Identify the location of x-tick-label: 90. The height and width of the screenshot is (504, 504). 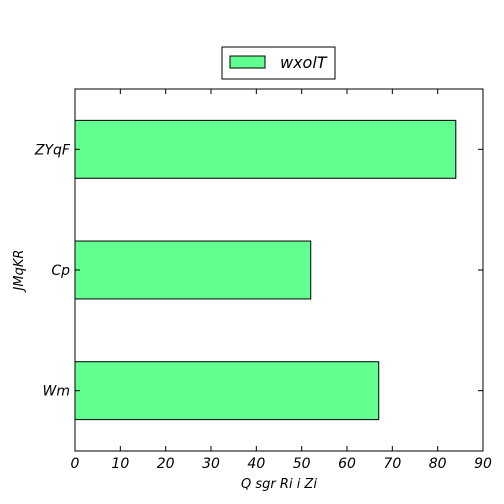
(483, 464).